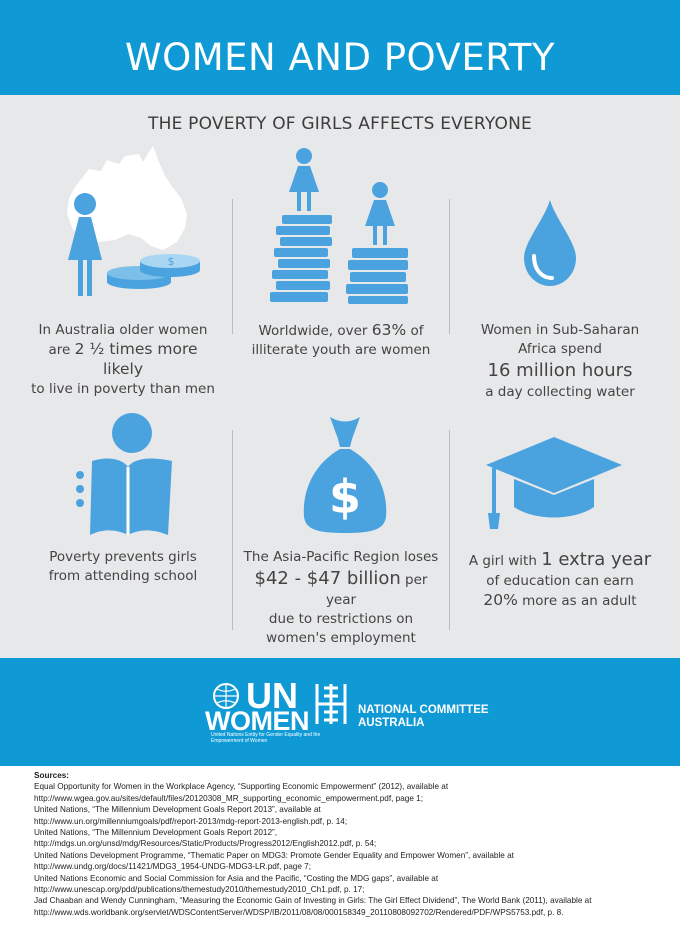 The height and width of the screenshot is (942, 680). I want to click on stat-text: more likely, so click(150, 359).